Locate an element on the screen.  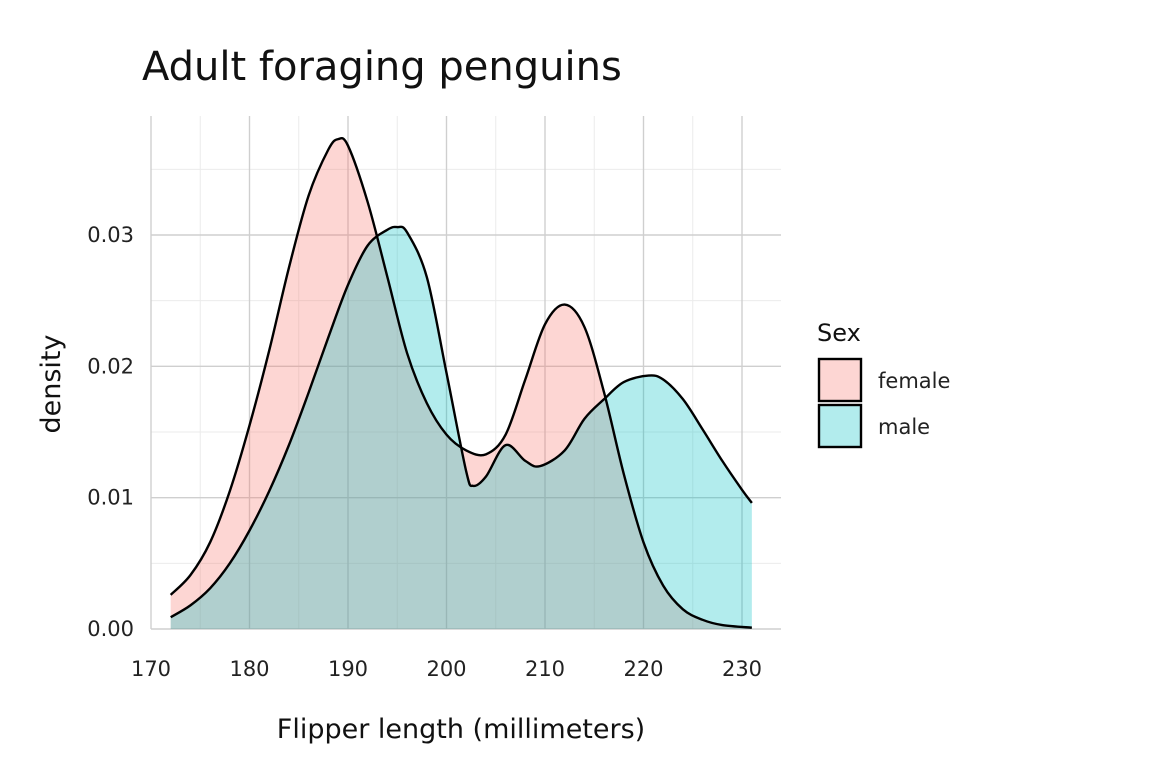
legend-key-bg-female is located at coordinates (840, 380).